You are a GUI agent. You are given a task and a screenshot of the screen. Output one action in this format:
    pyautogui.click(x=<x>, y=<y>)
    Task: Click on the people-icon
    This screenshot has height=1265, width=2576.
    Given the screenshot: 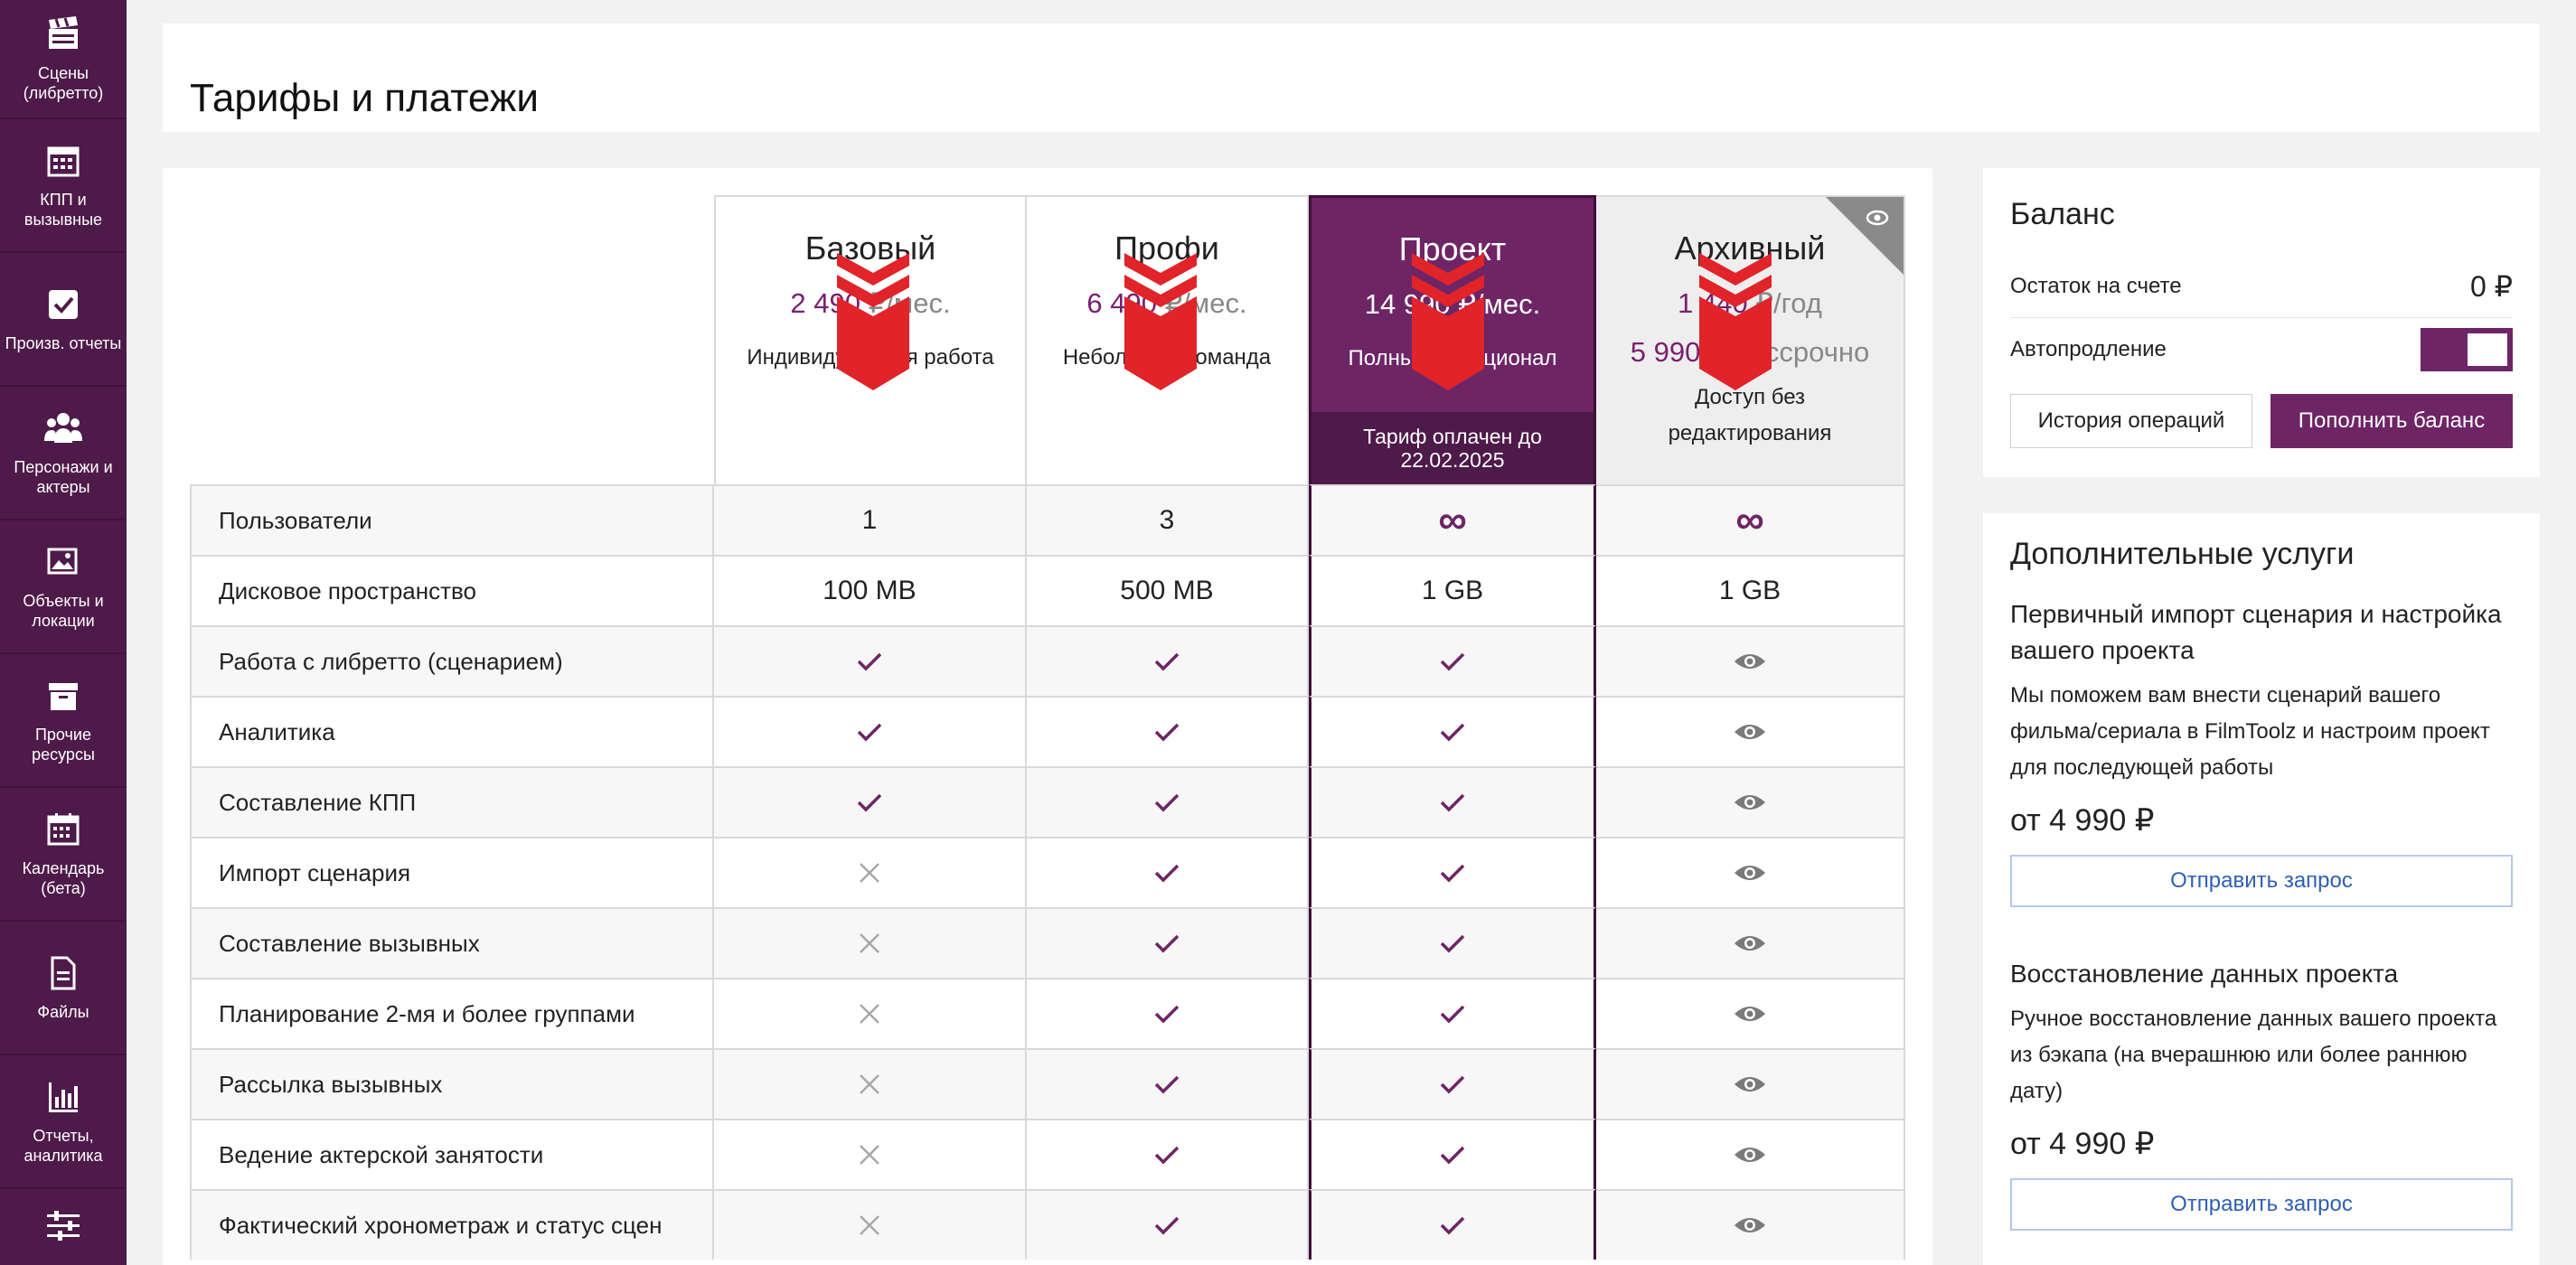 What is the action you would take?
    pyautogui.click(x=63, y=428)
    